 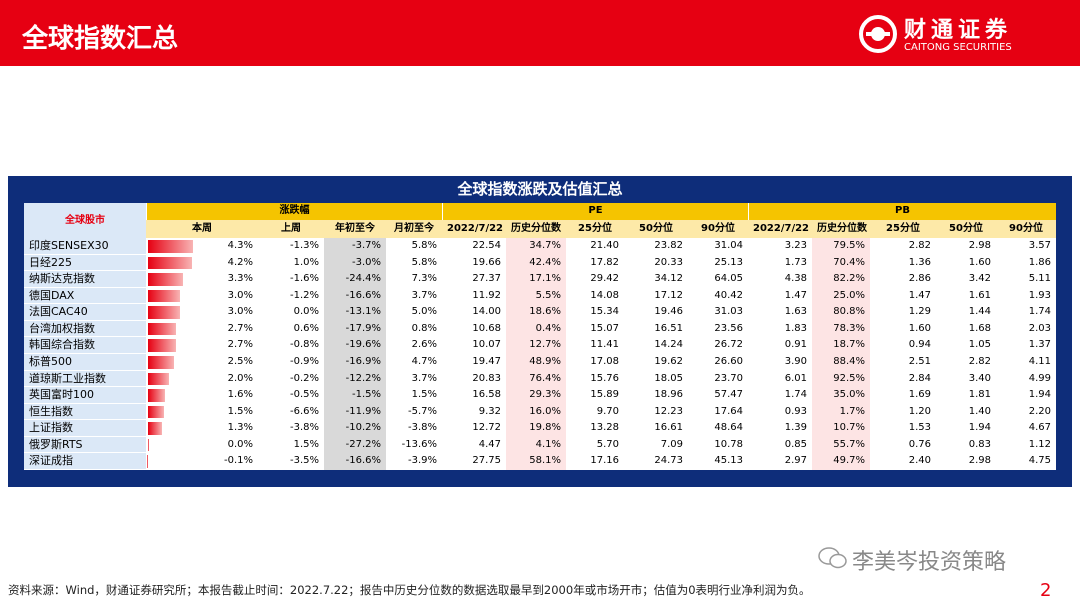 I want to click on row-label: 台湾加权指数, so click(x=85, y=329).